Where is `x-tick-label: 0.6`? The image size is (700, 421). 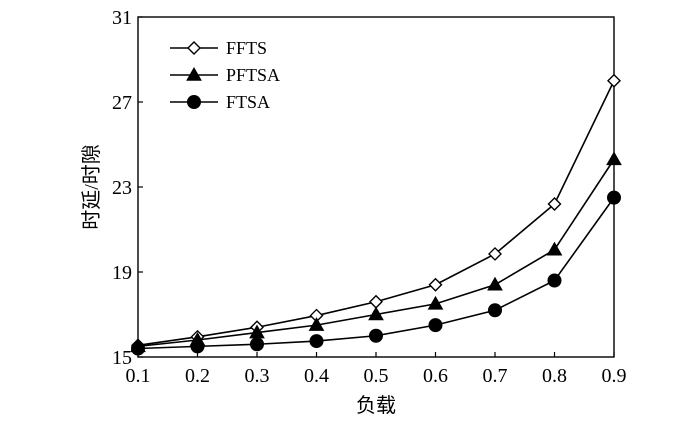
x-tick-label: 0.6 is located at coordinates (435, 376).